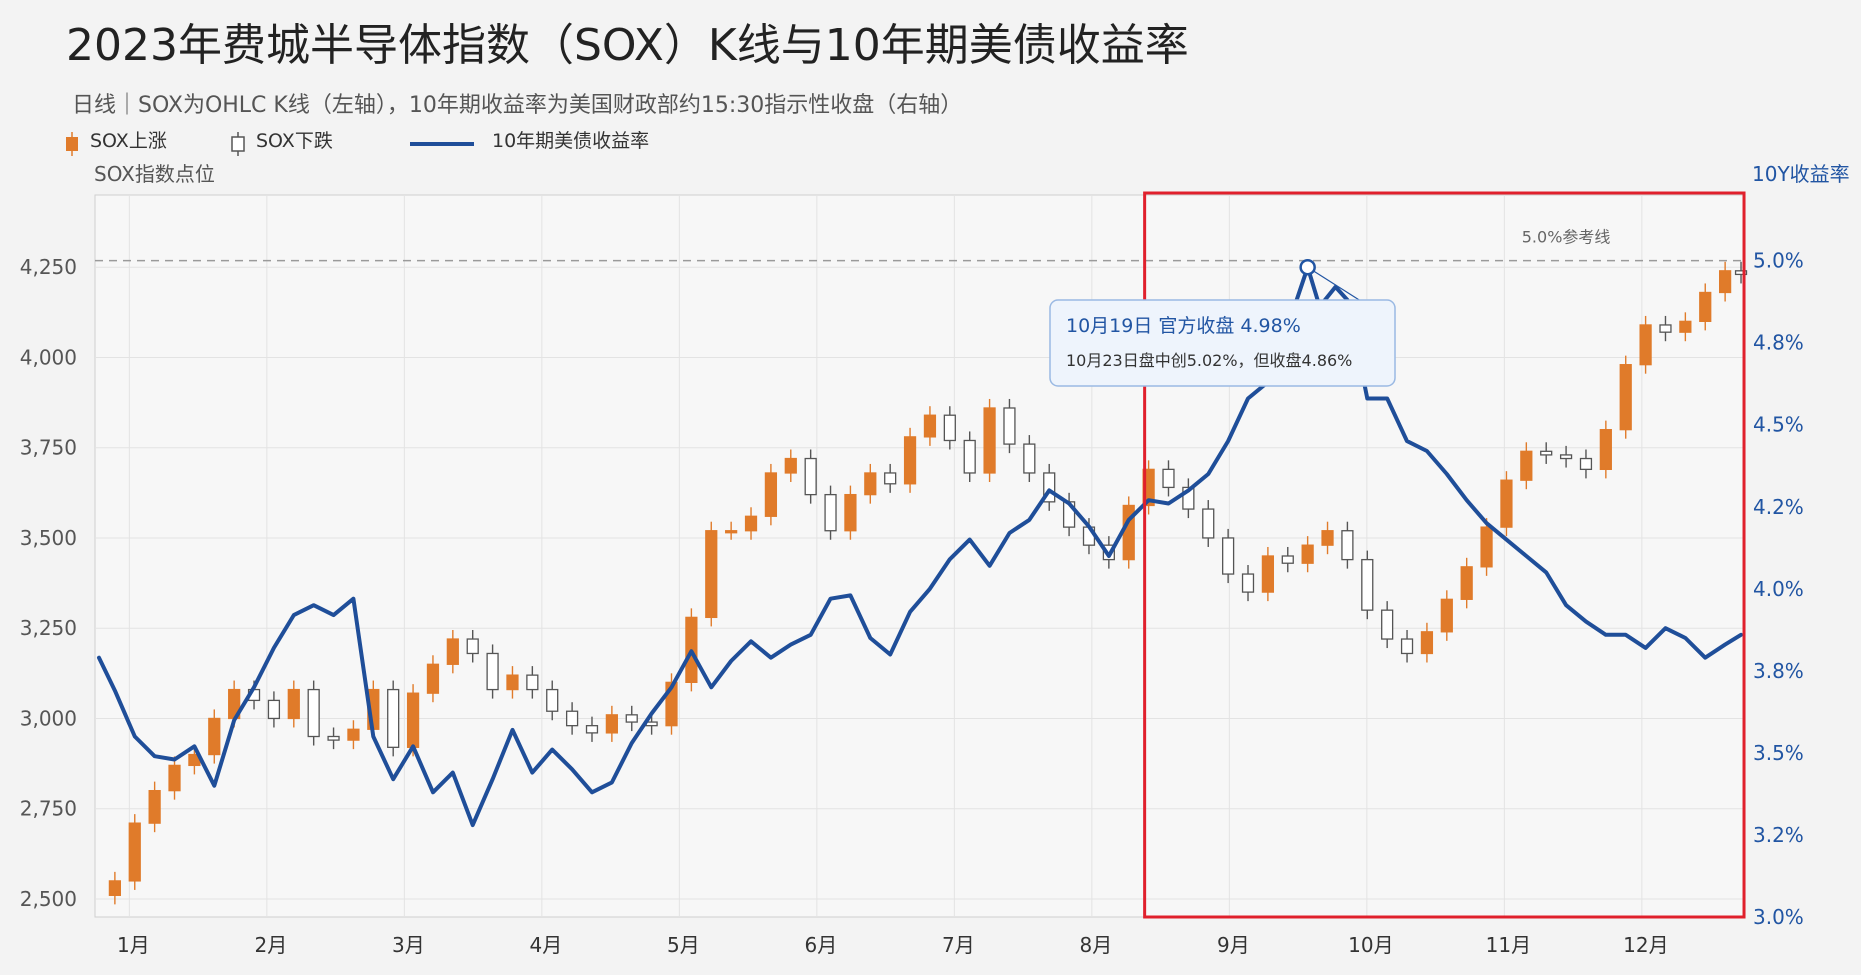 The height and width of the screenshot is (975, 1861). I want to click on right-tick-label: 4.2%, so click(1778, 507).